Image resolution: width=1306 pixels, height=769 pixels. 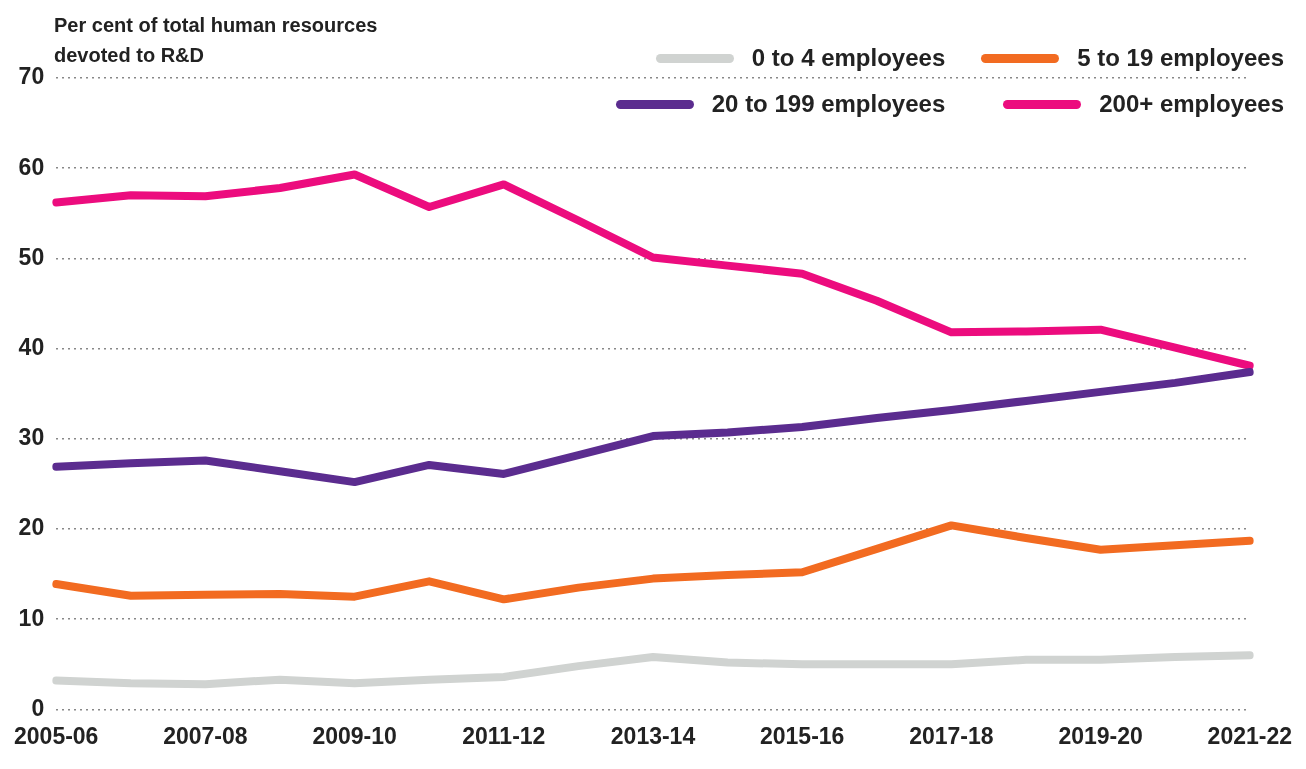 What do you see at coordinates (31, 76) in the screenshot?
I see `y-tick-label: 70` at bounding box center [31, 76].